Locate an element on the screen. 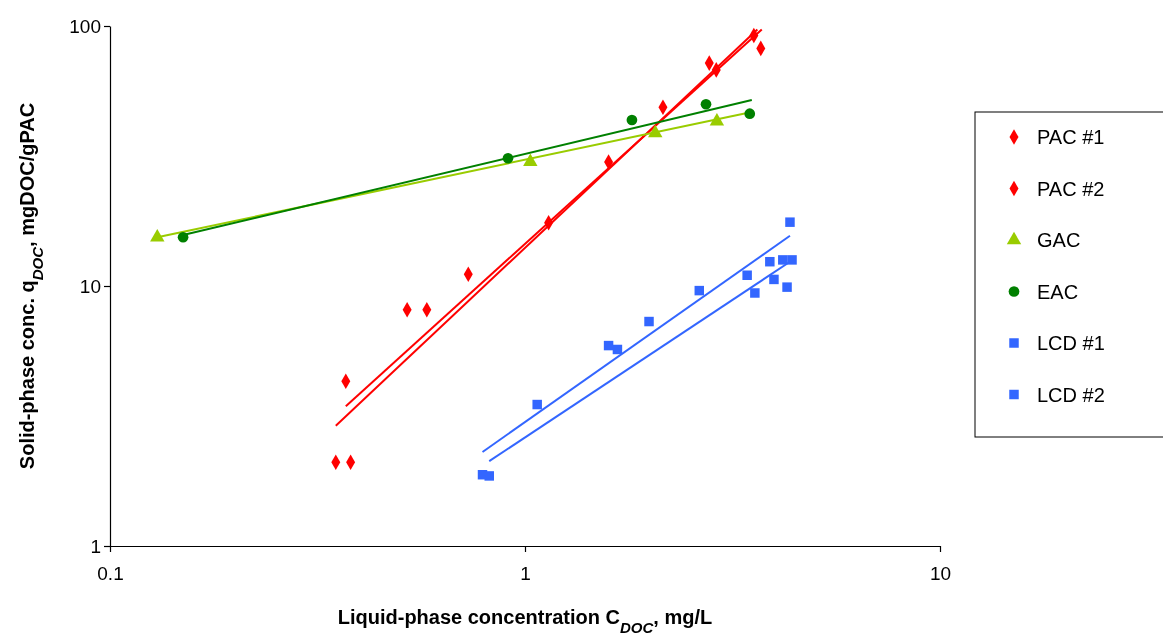 This screenshot has height=643, width=1163. legend-label: EAC is located at coordinates (1058, 291).